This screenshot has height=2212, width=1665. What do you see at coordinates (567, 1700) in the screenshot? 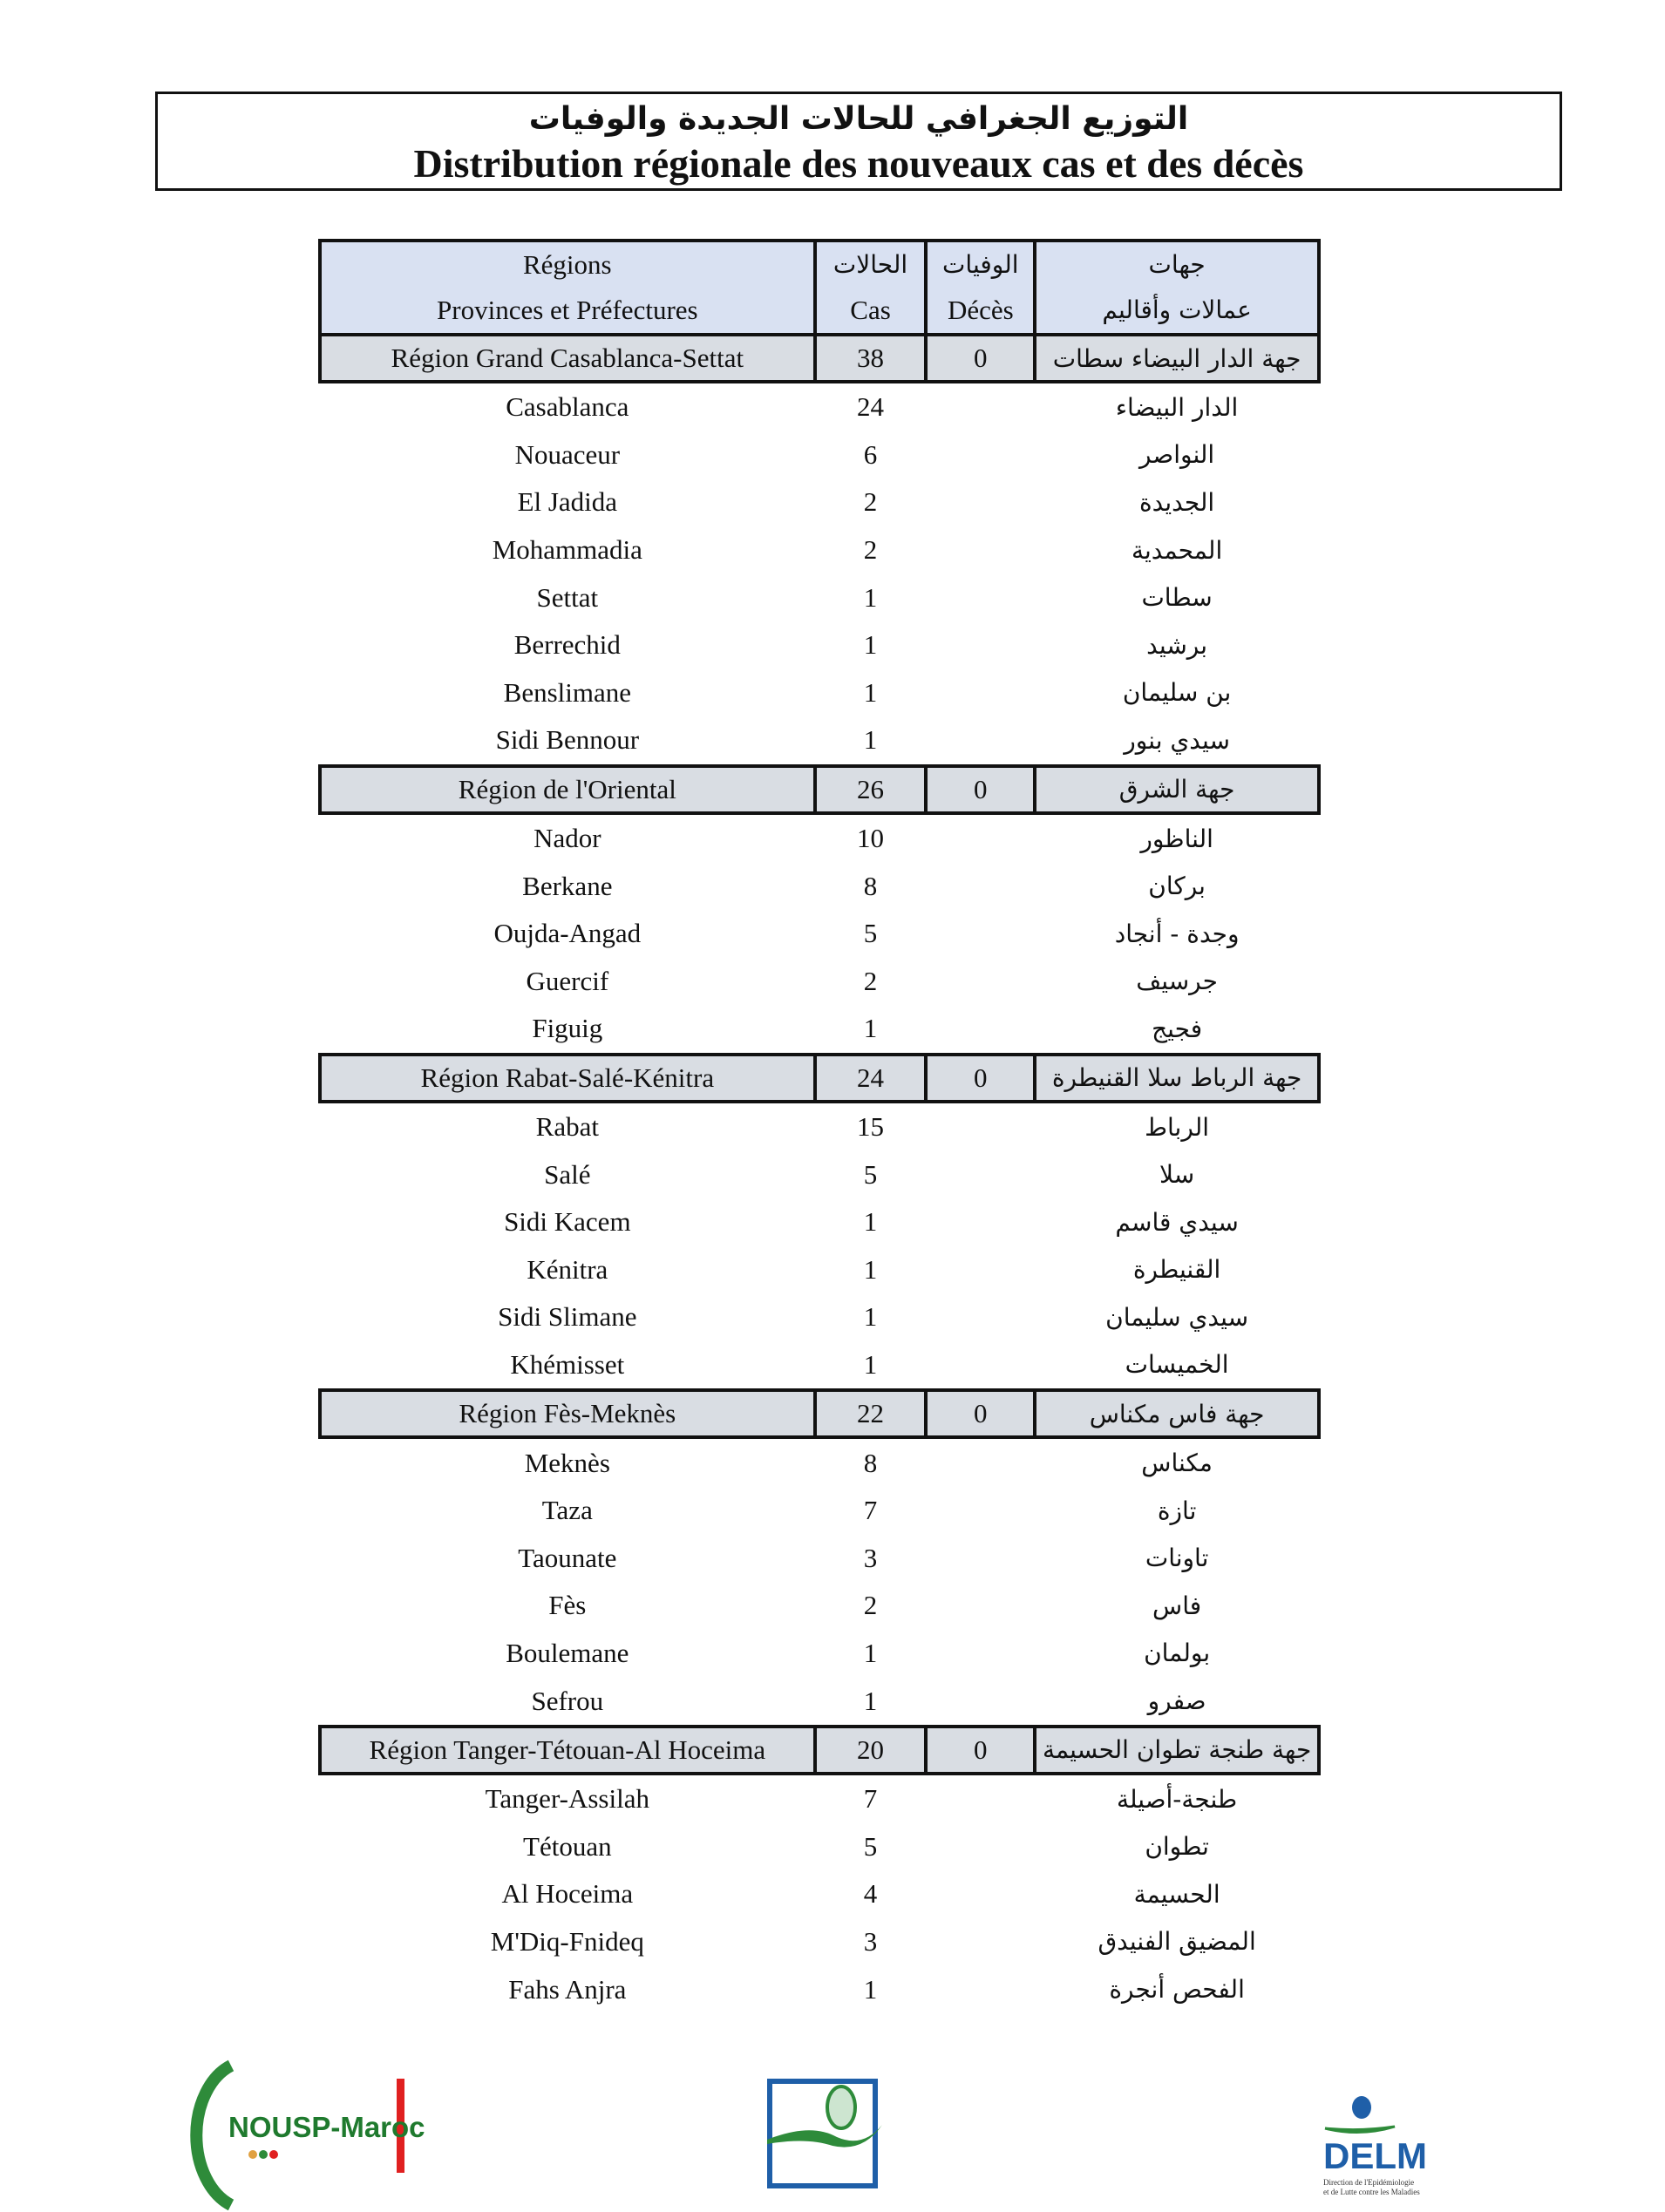
I see `province-name: Sefrou` at bounding box center [567, 1700].